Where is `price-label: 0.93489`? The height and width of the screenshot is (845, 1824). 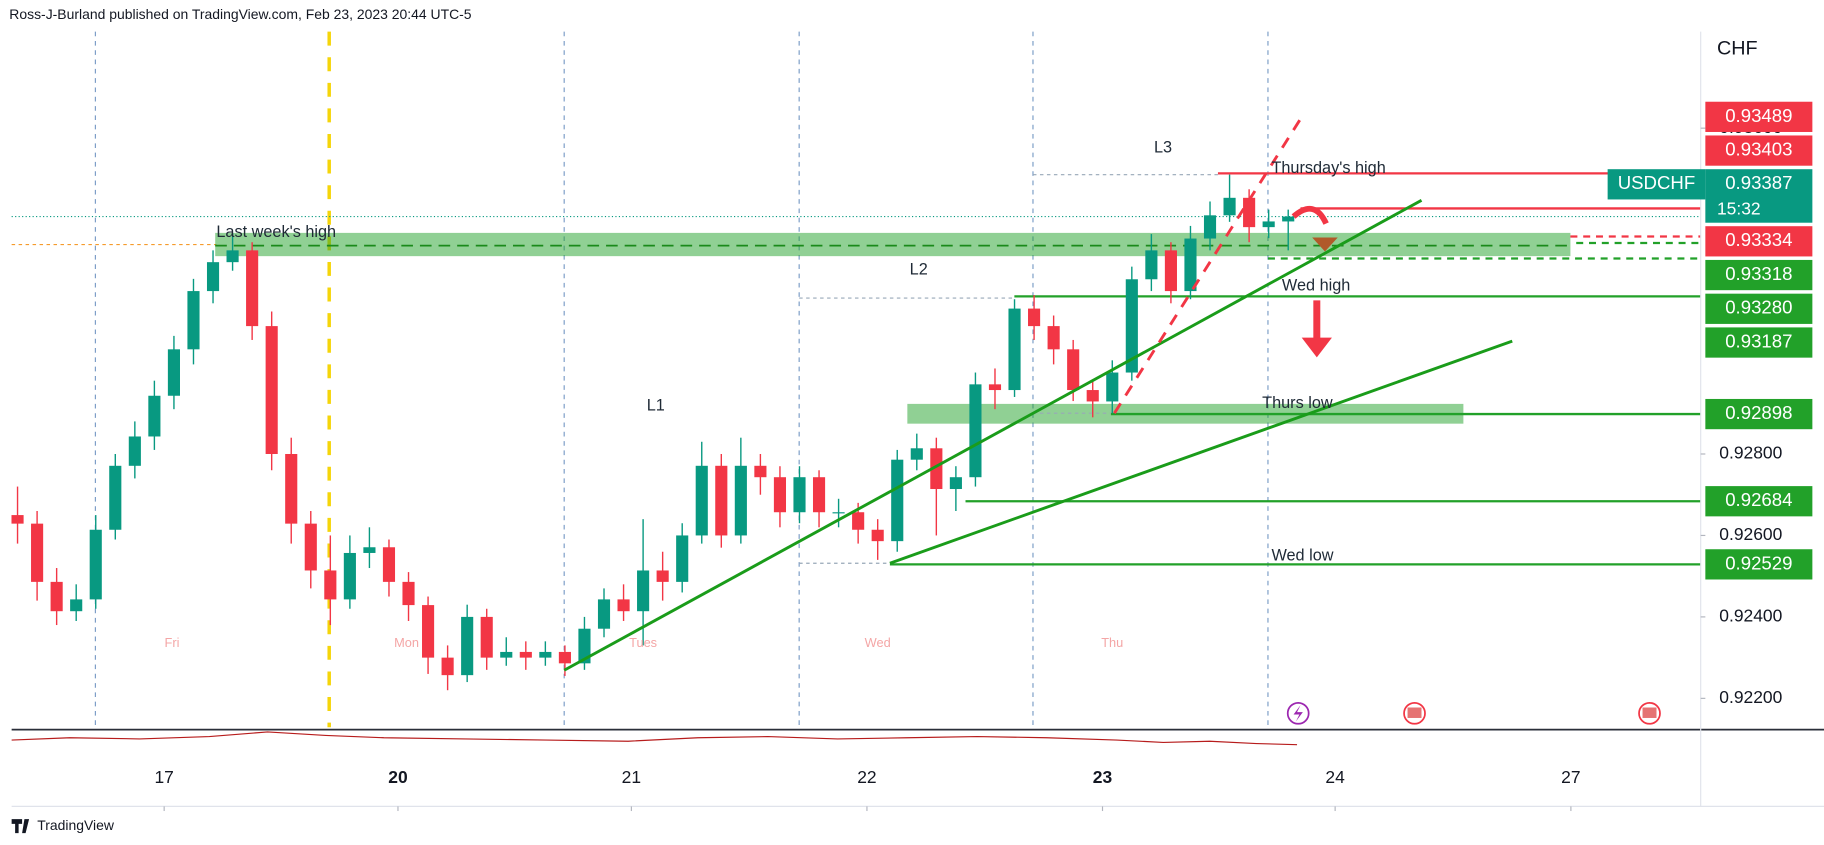
price-label: 0.93489 is located at coordinates (1758, 115).